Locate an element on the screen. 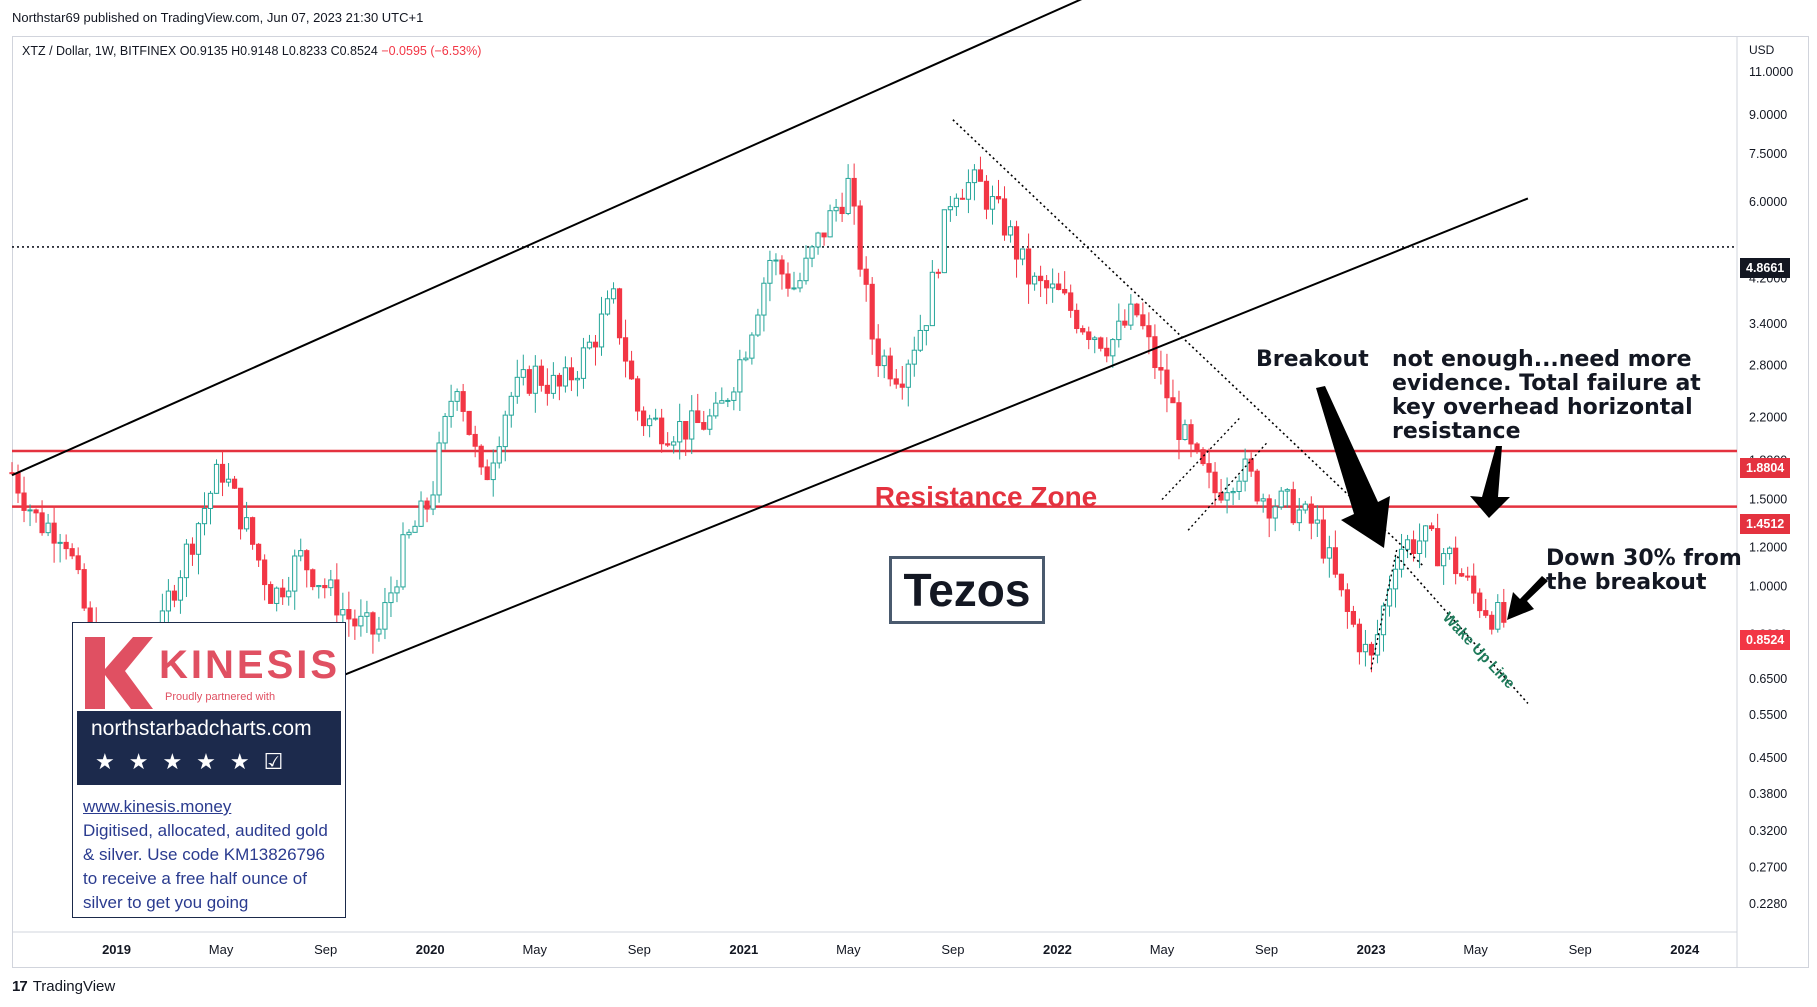 Image resolution: width=1817 pixels, height=1007 pixels. price-tick-label: 9.0000 is located at coordinates (1768, 115).